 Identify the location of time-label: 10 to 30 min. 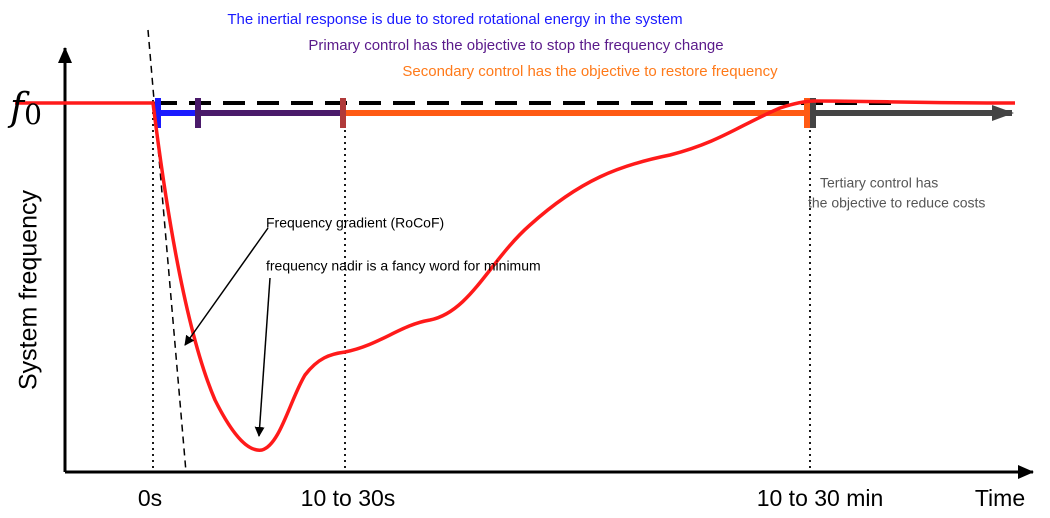
(820, 498).